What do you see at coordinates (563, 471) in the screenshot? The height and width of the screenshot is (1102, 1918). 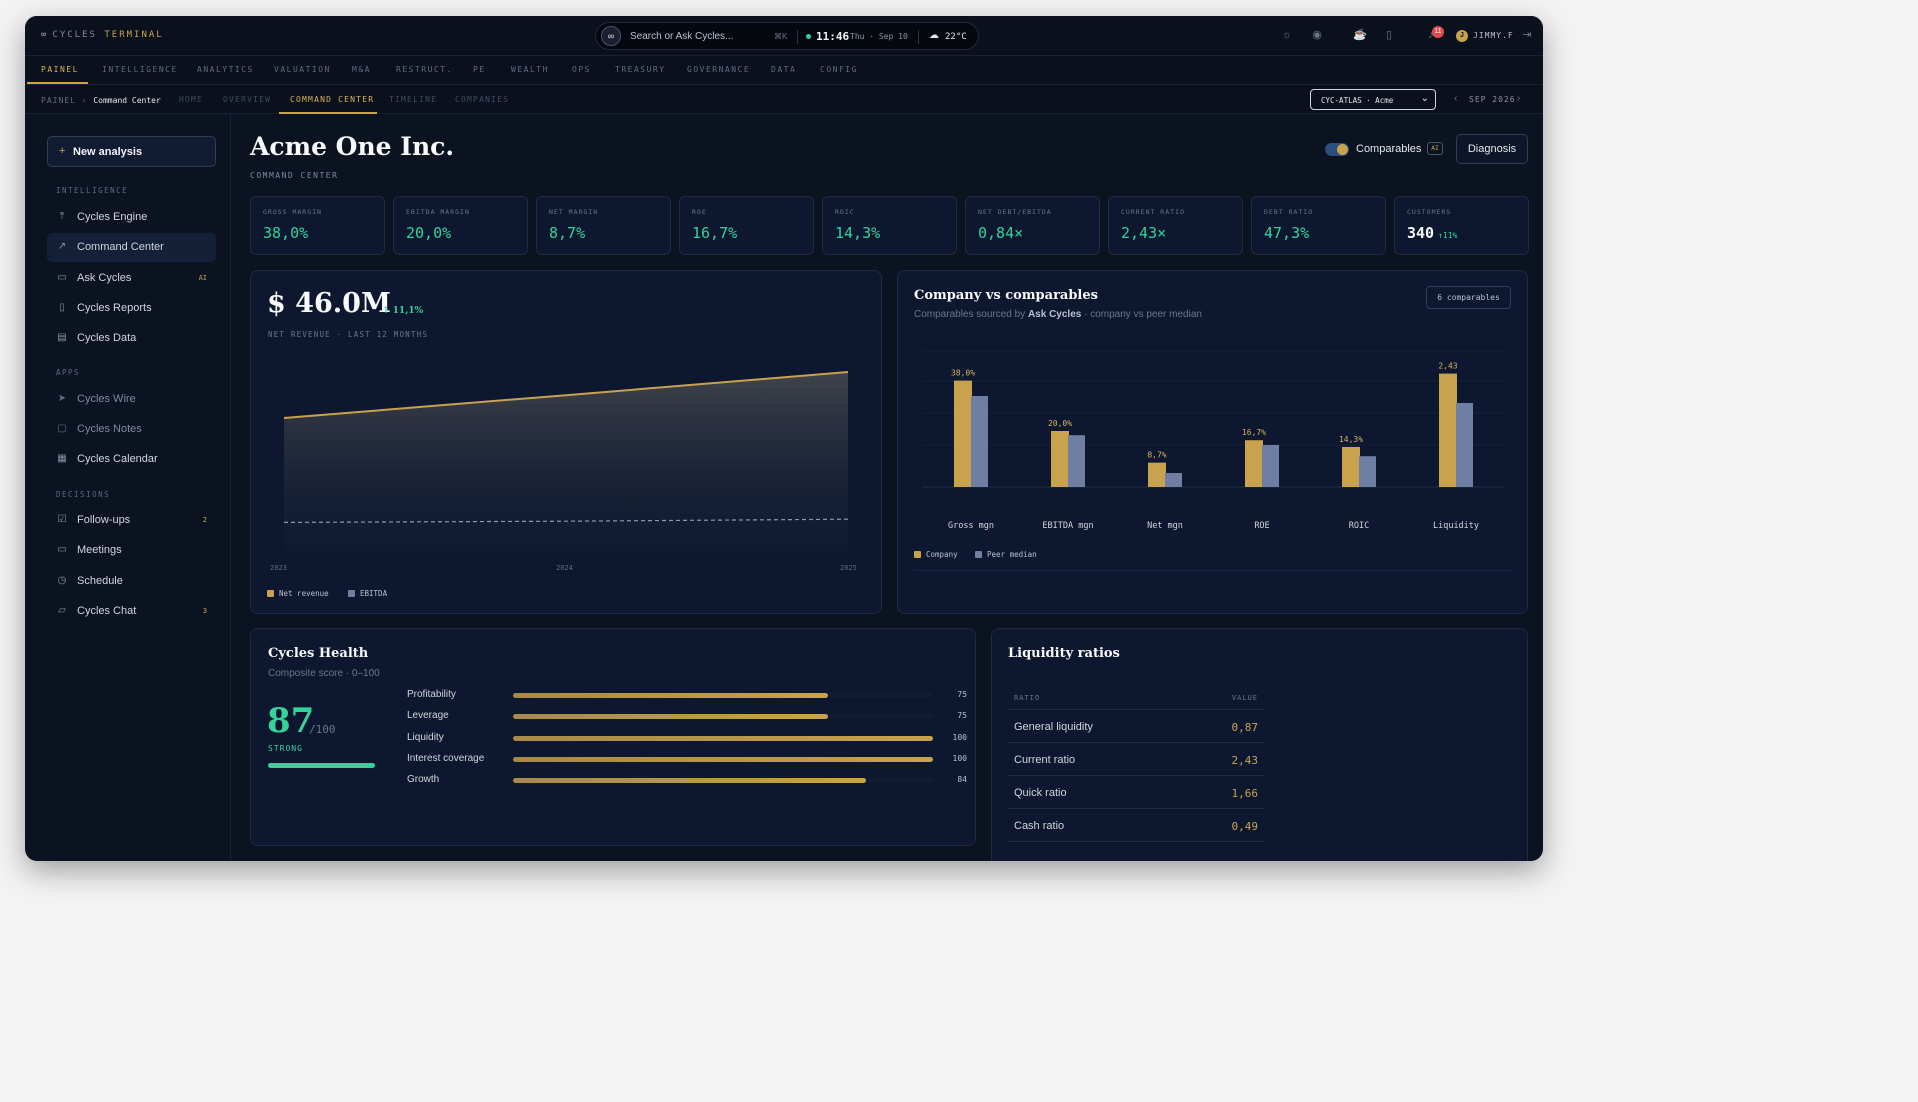 I see `revenue-chart: 2023 2024 2025` at bounding box center [563, 471].